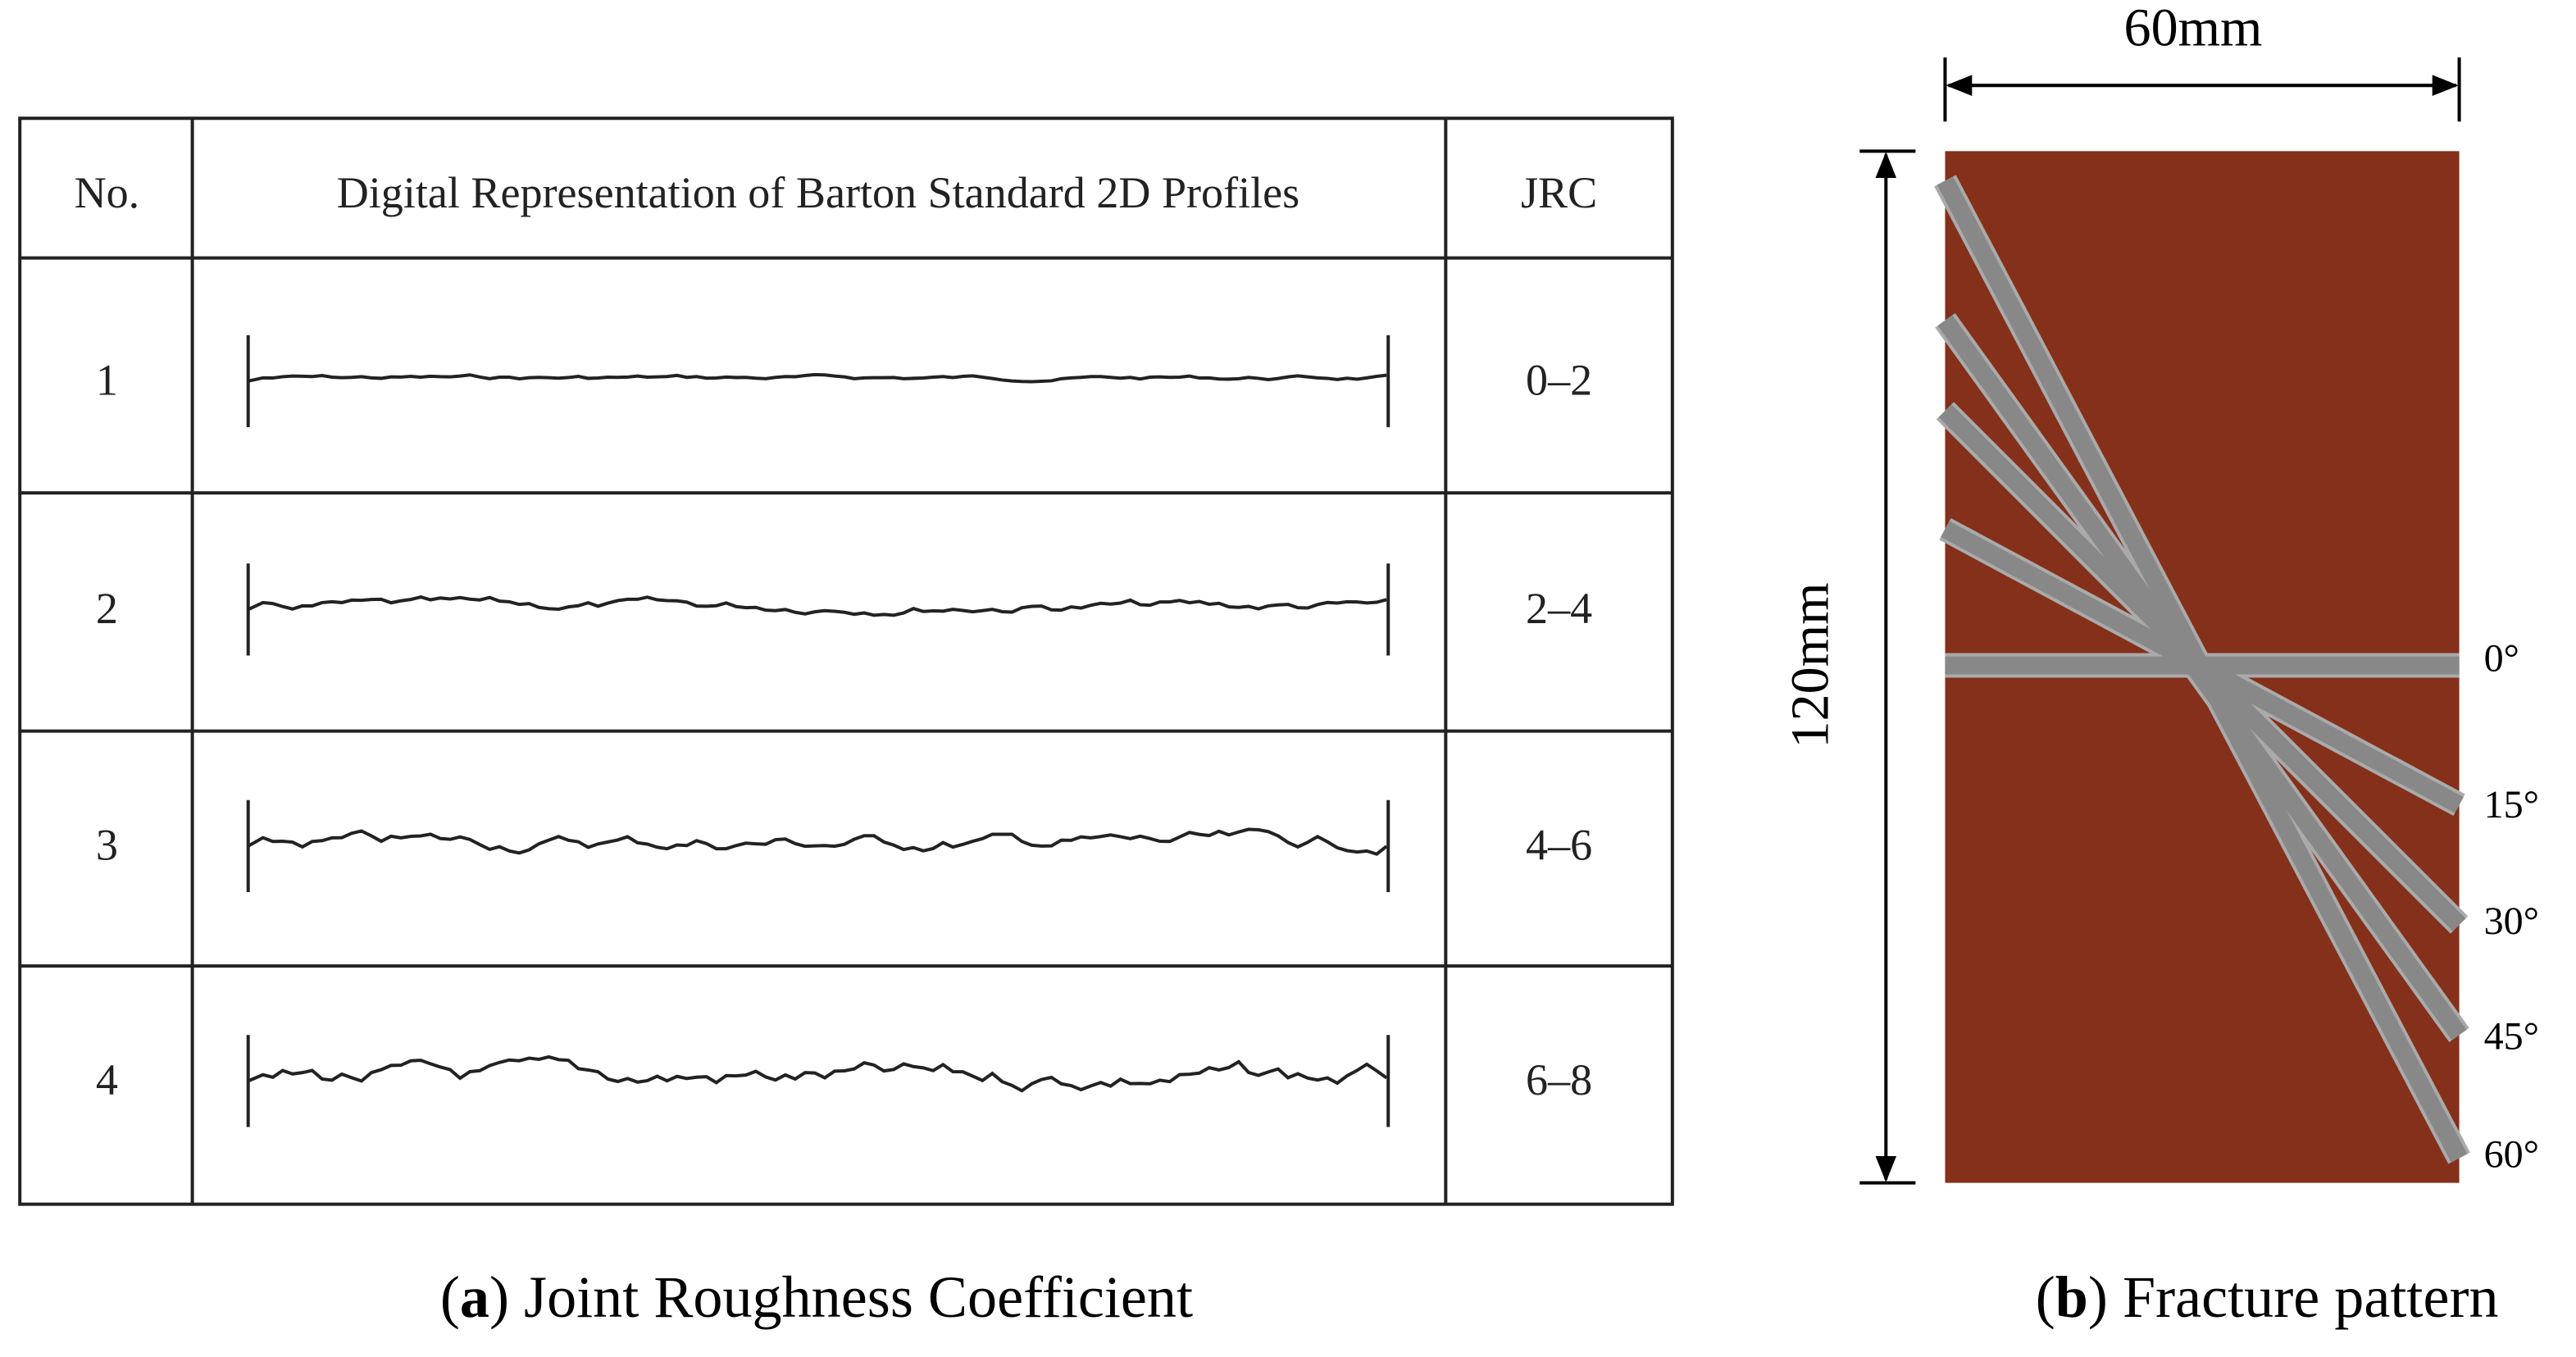 Image resolution: width=2576 pixels, height=1357 pixels. I want to click on angle-label: 60°, so click(2511, 1155).